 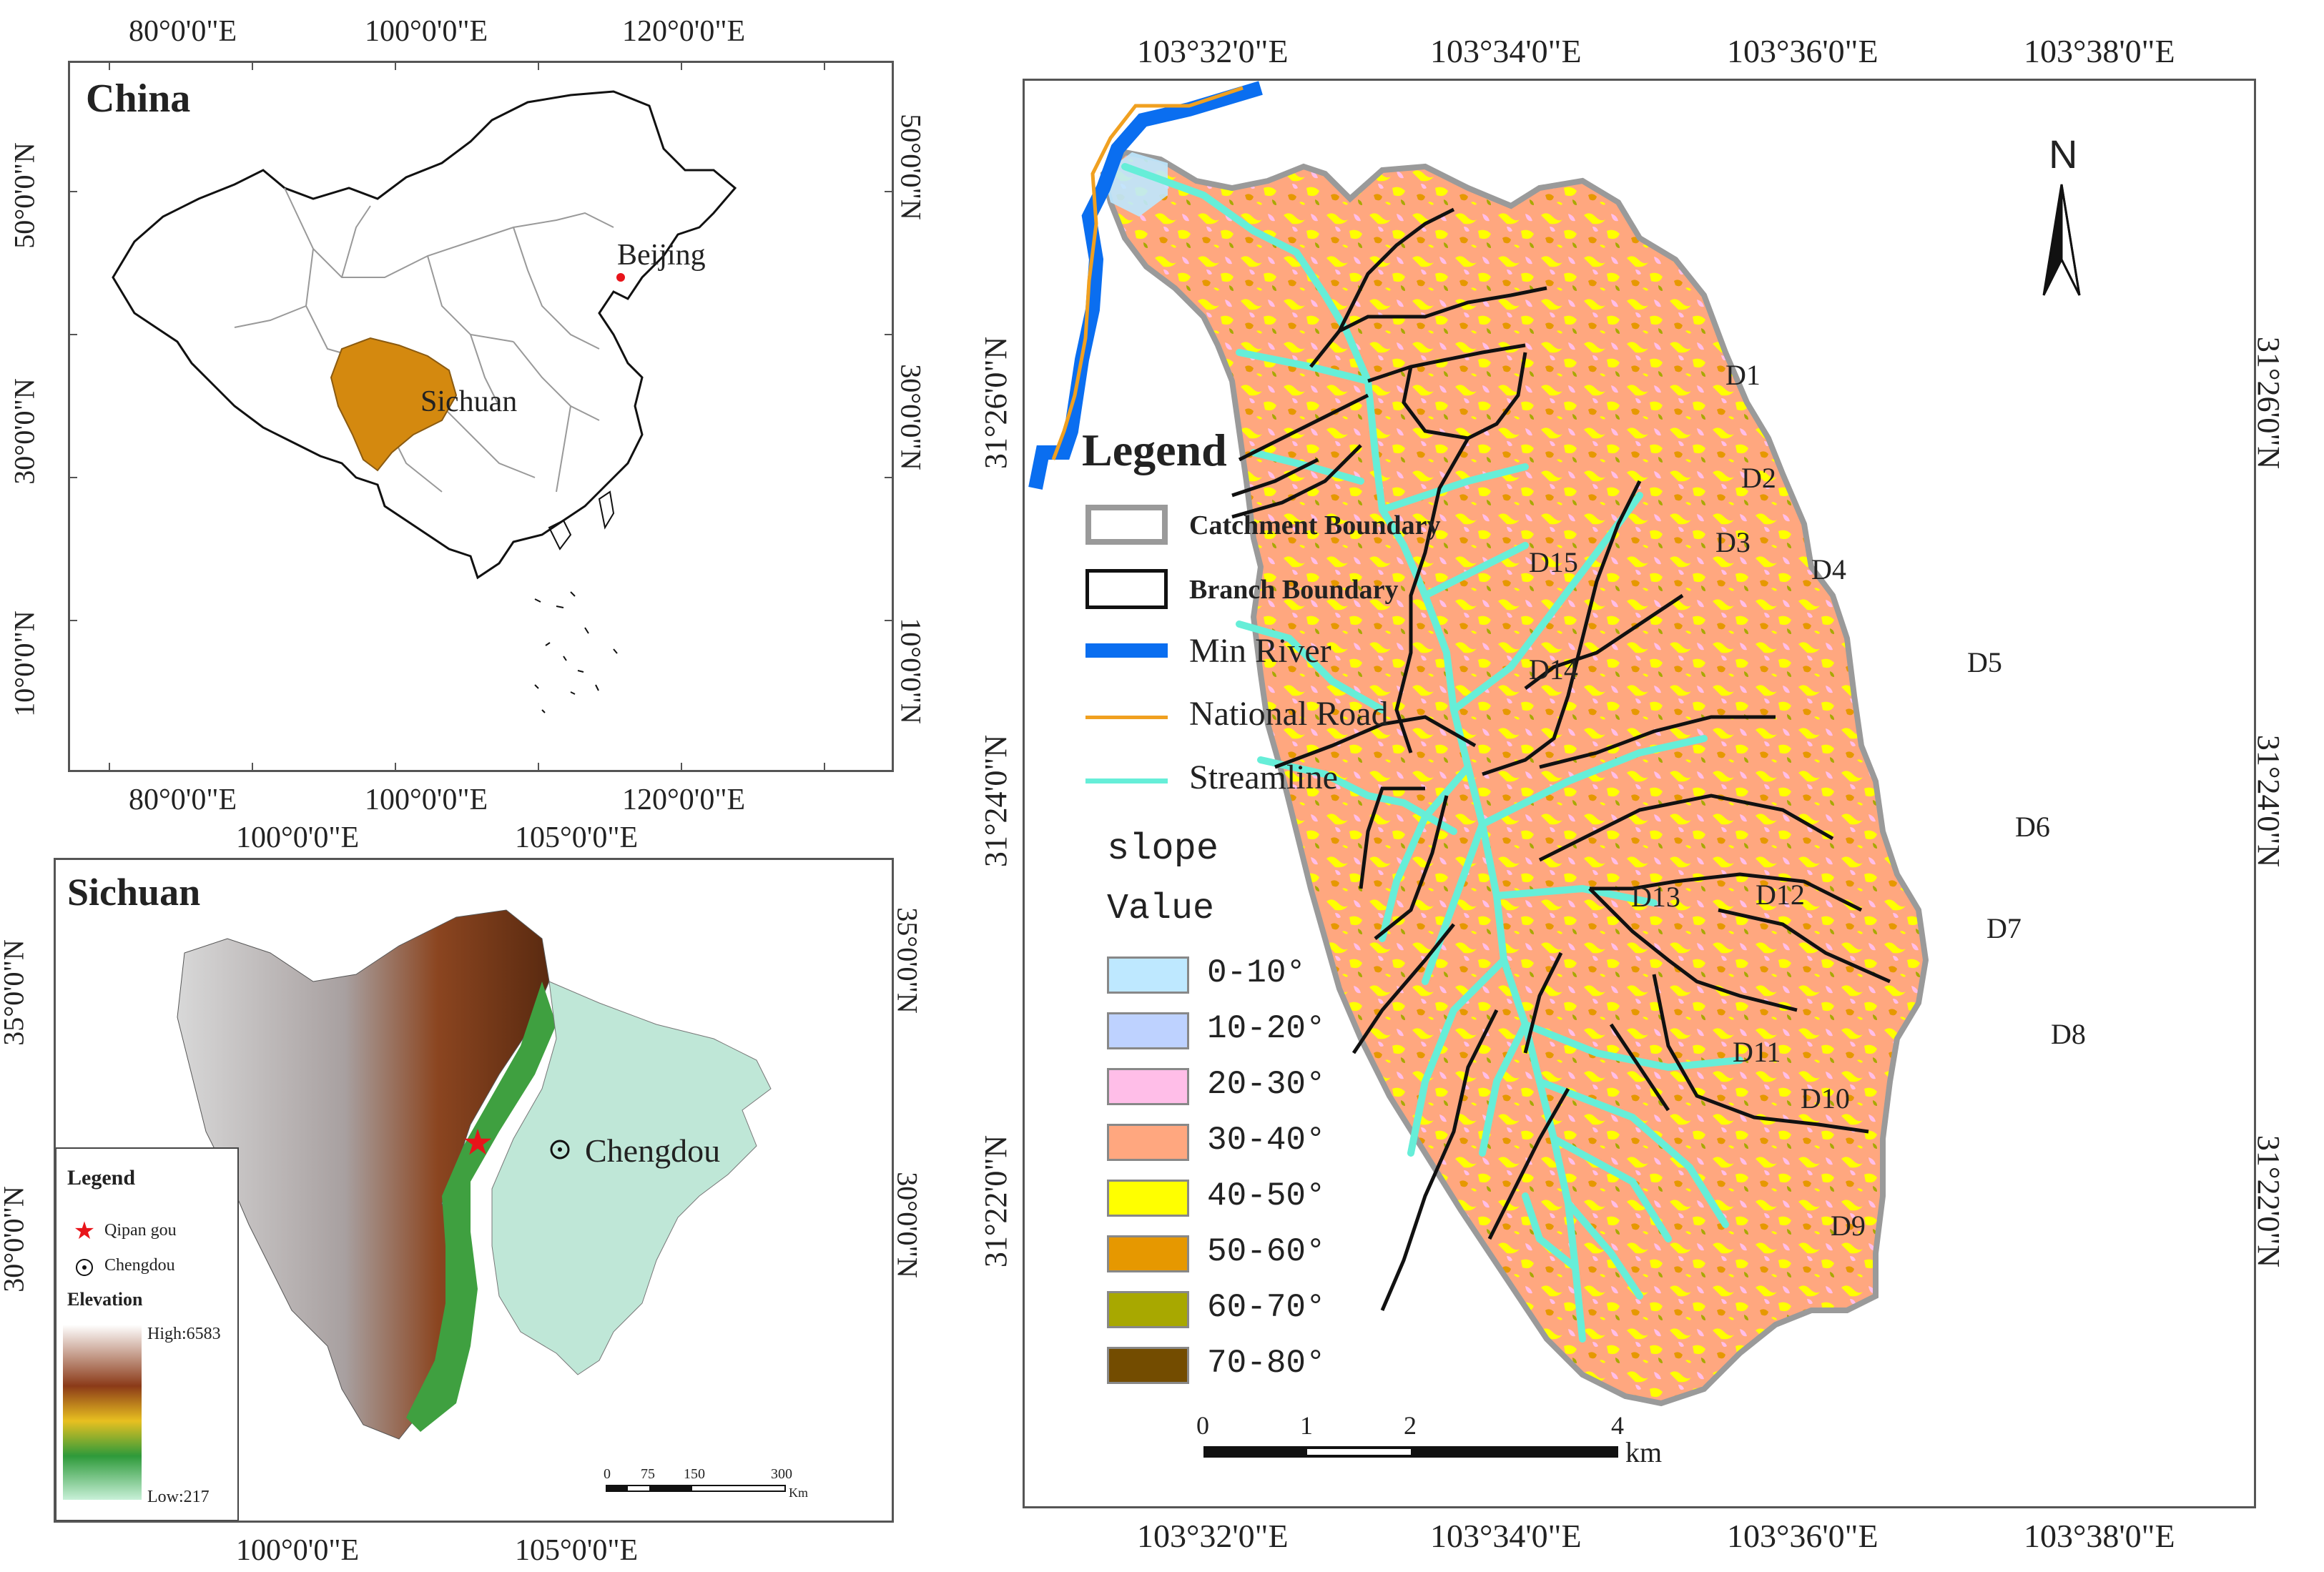 What do you see at coordinates (1154, 450) in the screenshot?
I see `catchment-legend-title: Legend` at bounding box center [1154, 450].